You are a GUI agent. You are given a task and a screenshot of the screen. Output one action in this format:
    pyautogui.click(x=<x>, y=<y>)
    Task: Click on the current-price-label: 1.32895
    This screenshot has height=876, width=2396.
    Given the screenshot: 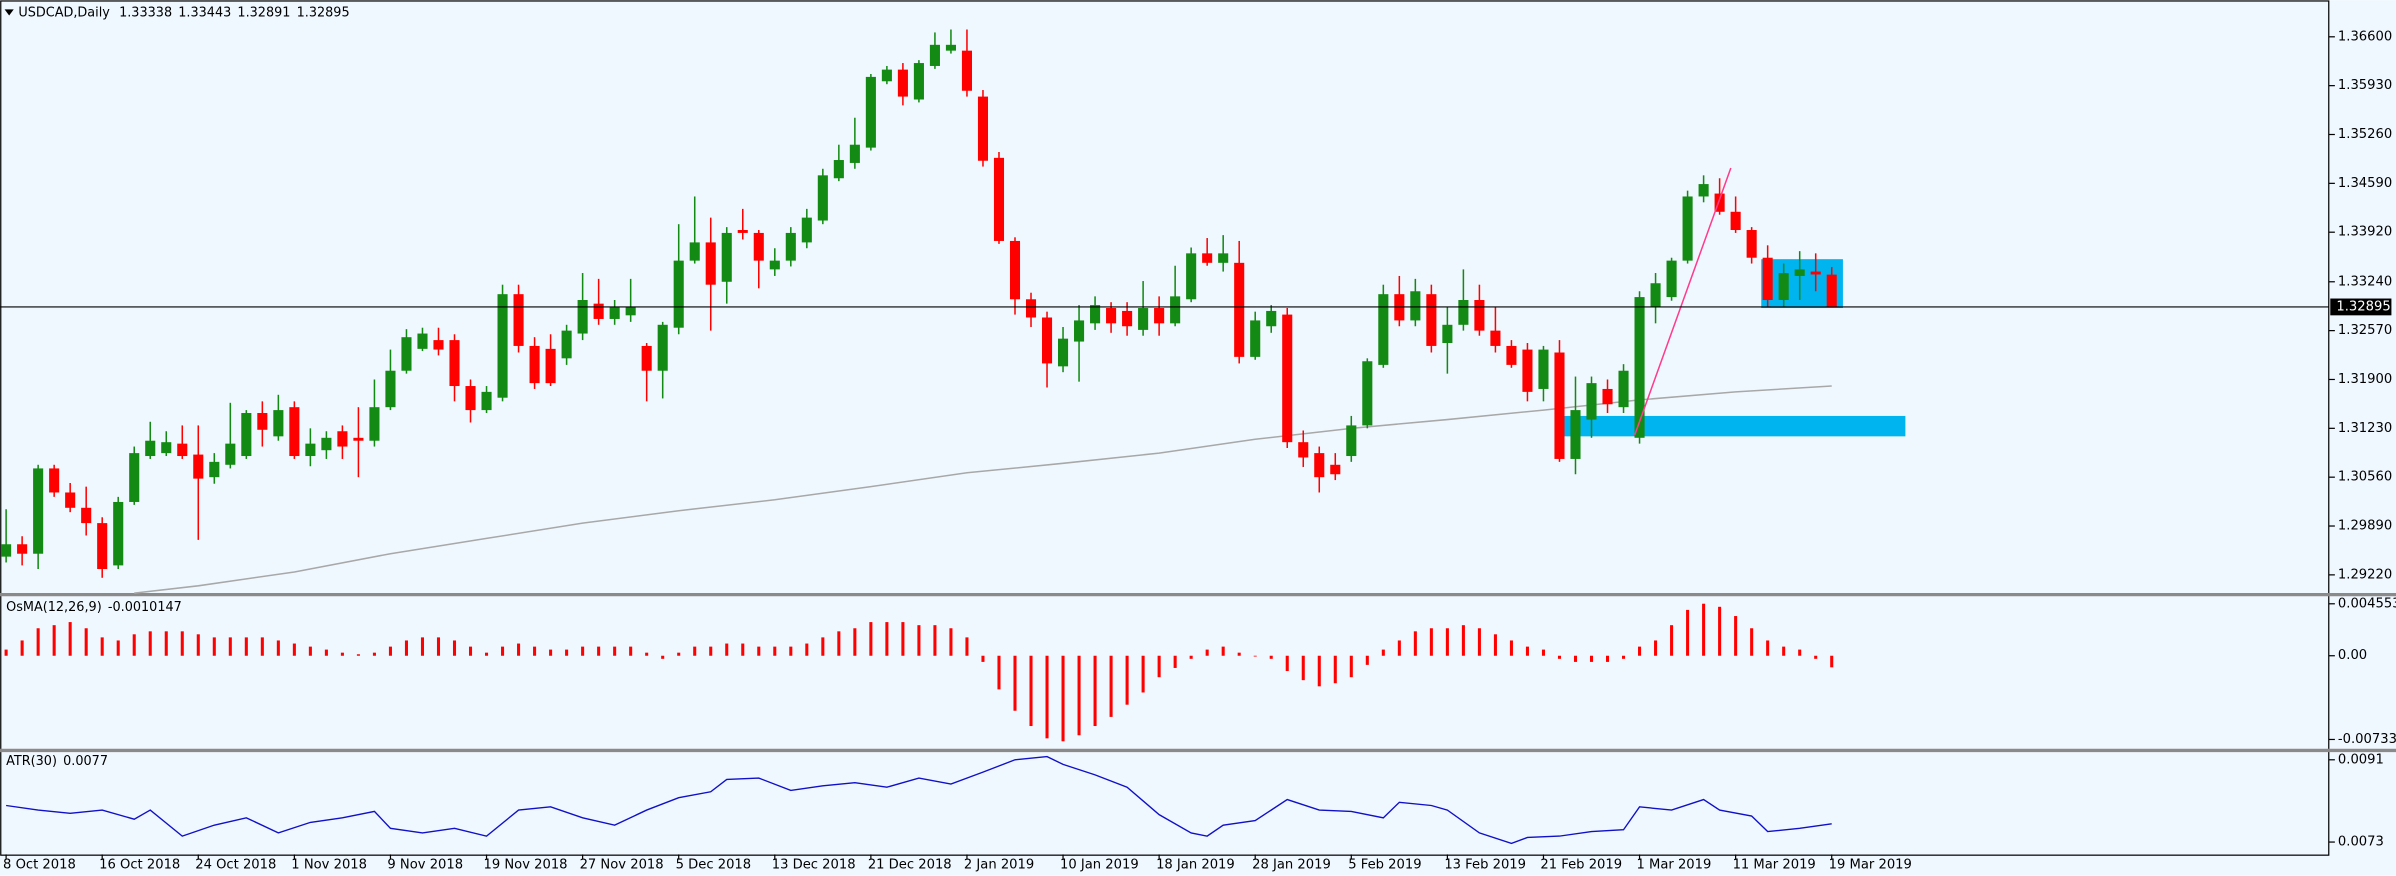 What is the action you would take?
    pyautogui.click(x=2363, y=306)
    